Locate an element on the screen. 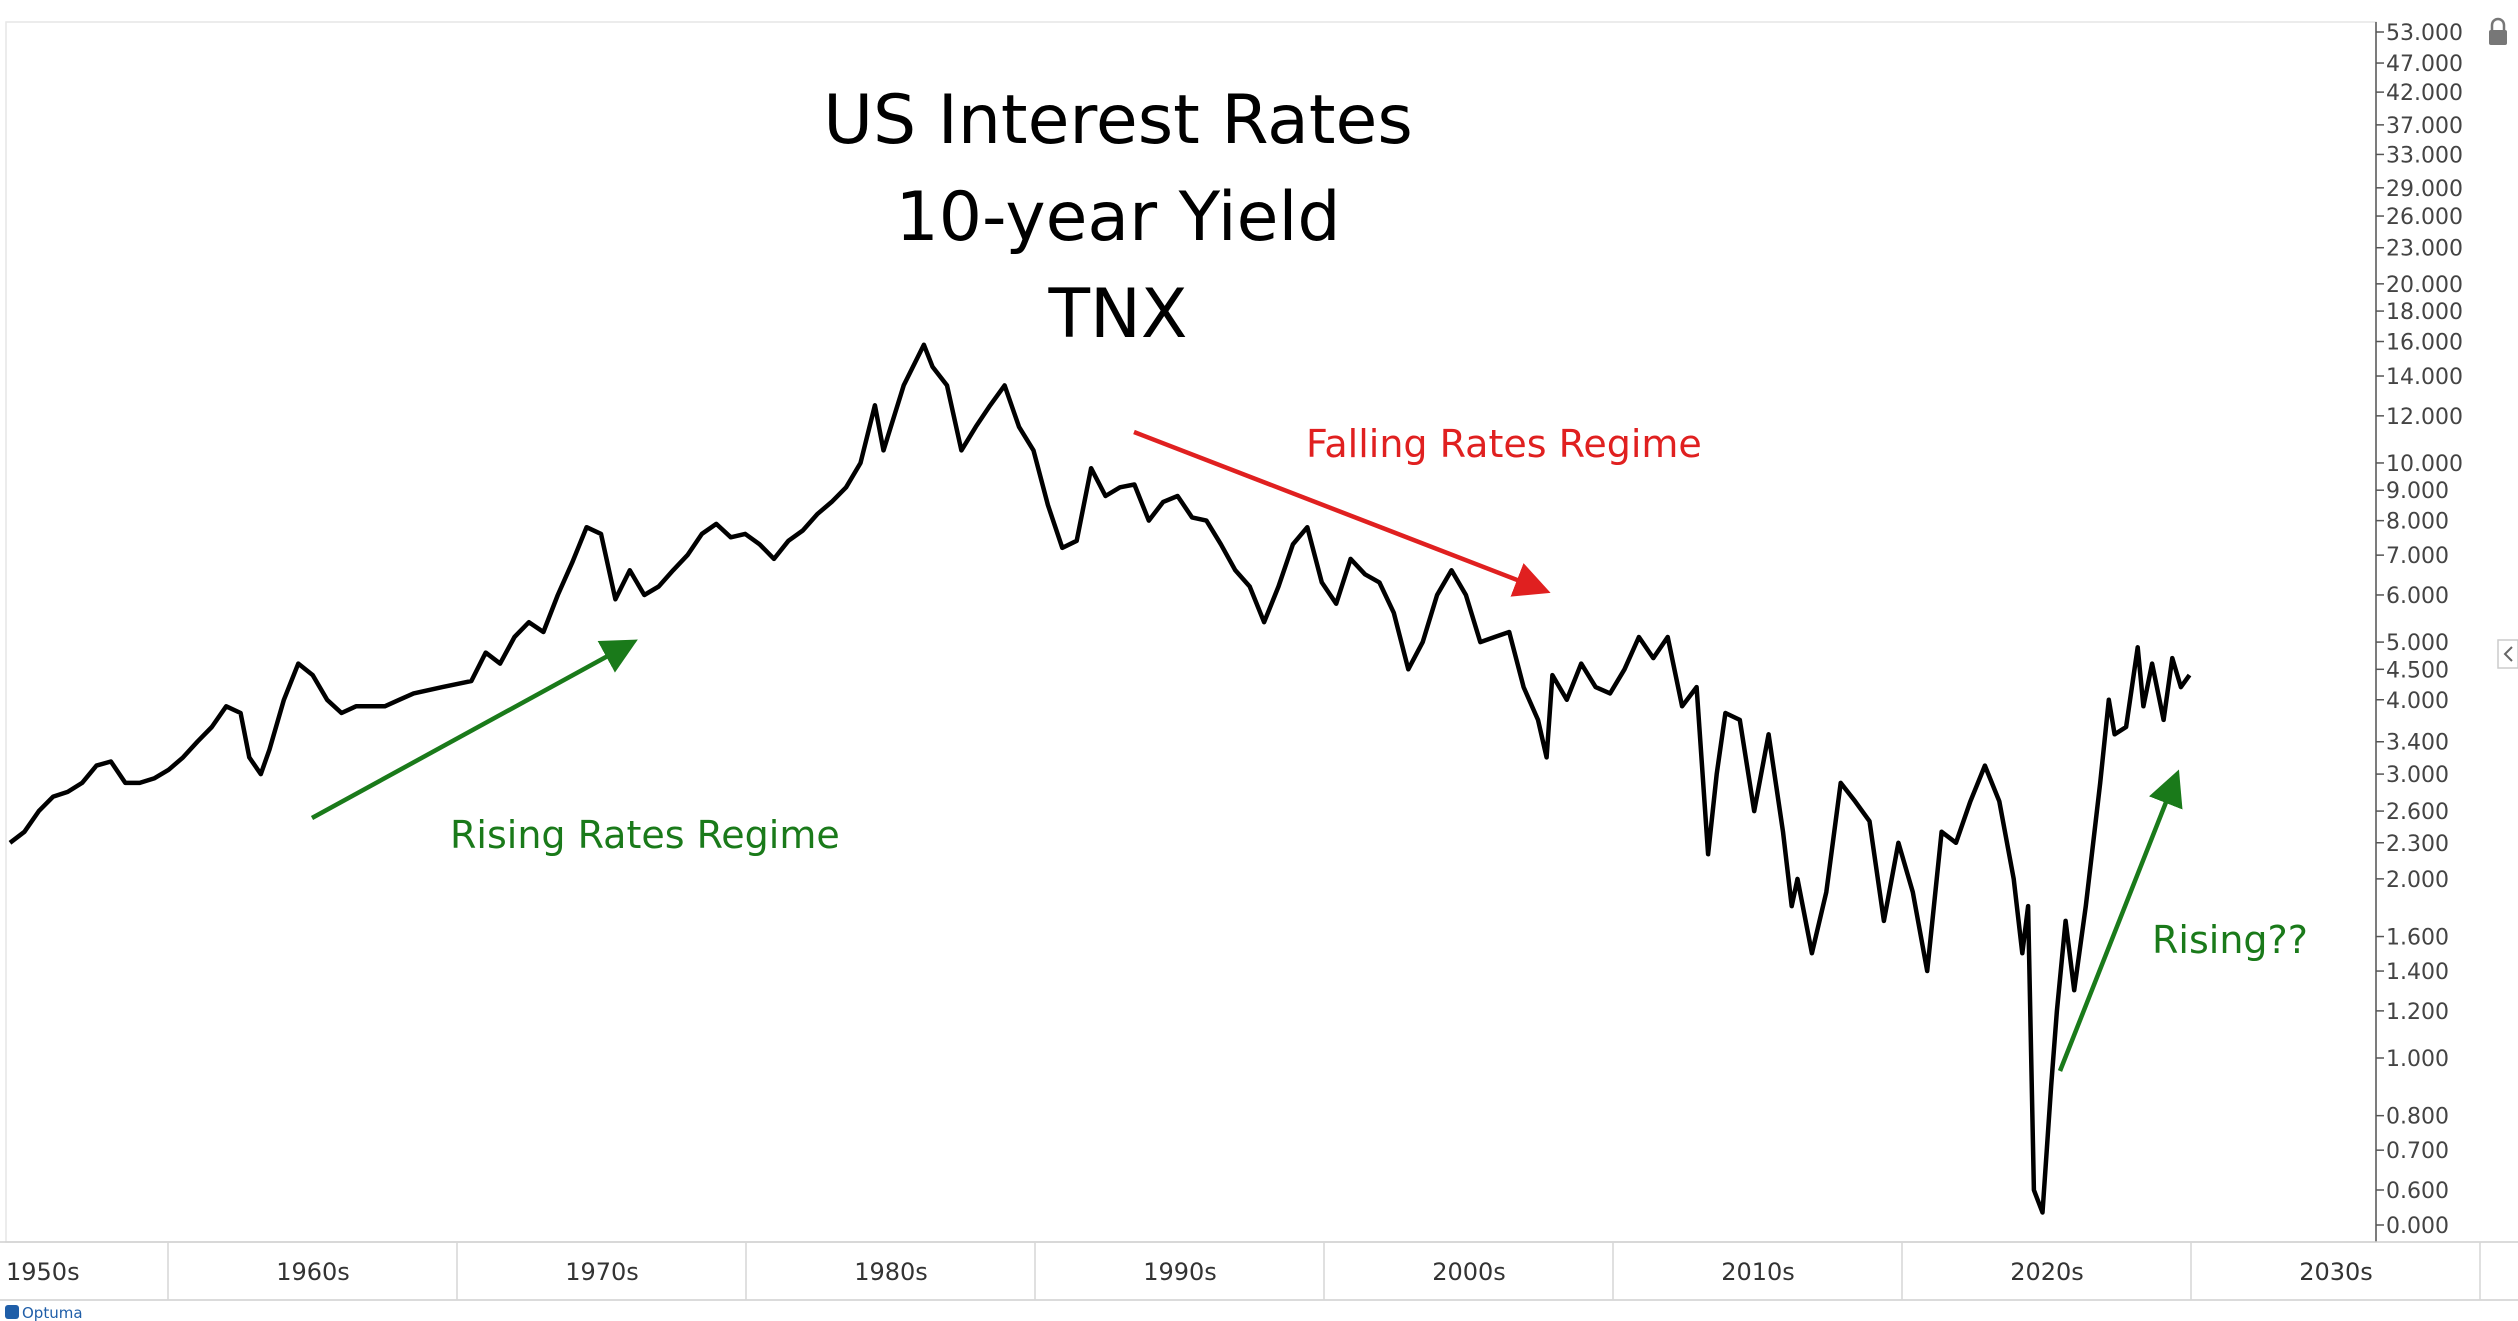  x-tick-label: 2030s is located at coordinates (2336, 1272).